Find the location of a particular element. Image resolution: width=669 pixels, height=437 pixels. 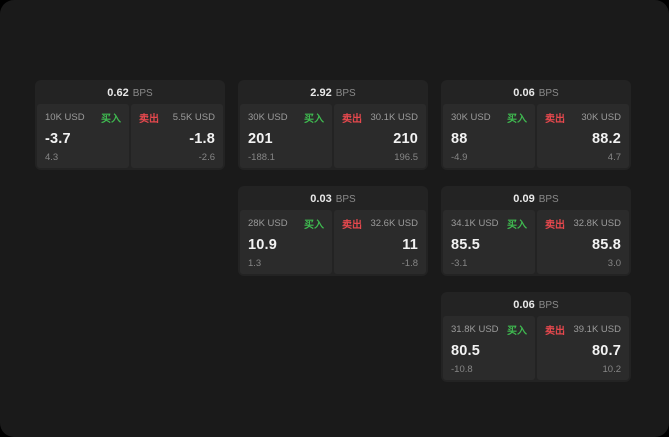

sell-delta: -1.8 is located at coordinates (409, 263).